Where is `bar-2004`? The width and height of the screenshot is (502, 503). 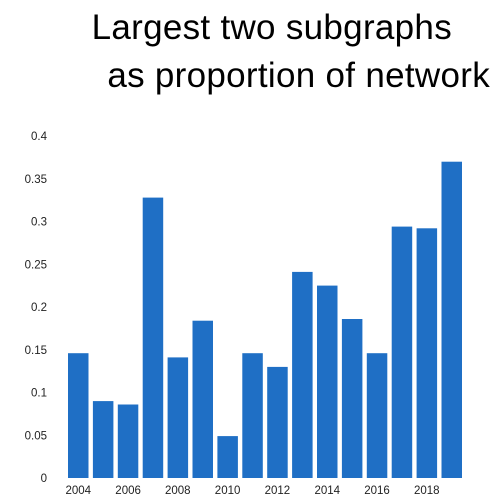
bar-2004 is located at coordinates (78, 415).